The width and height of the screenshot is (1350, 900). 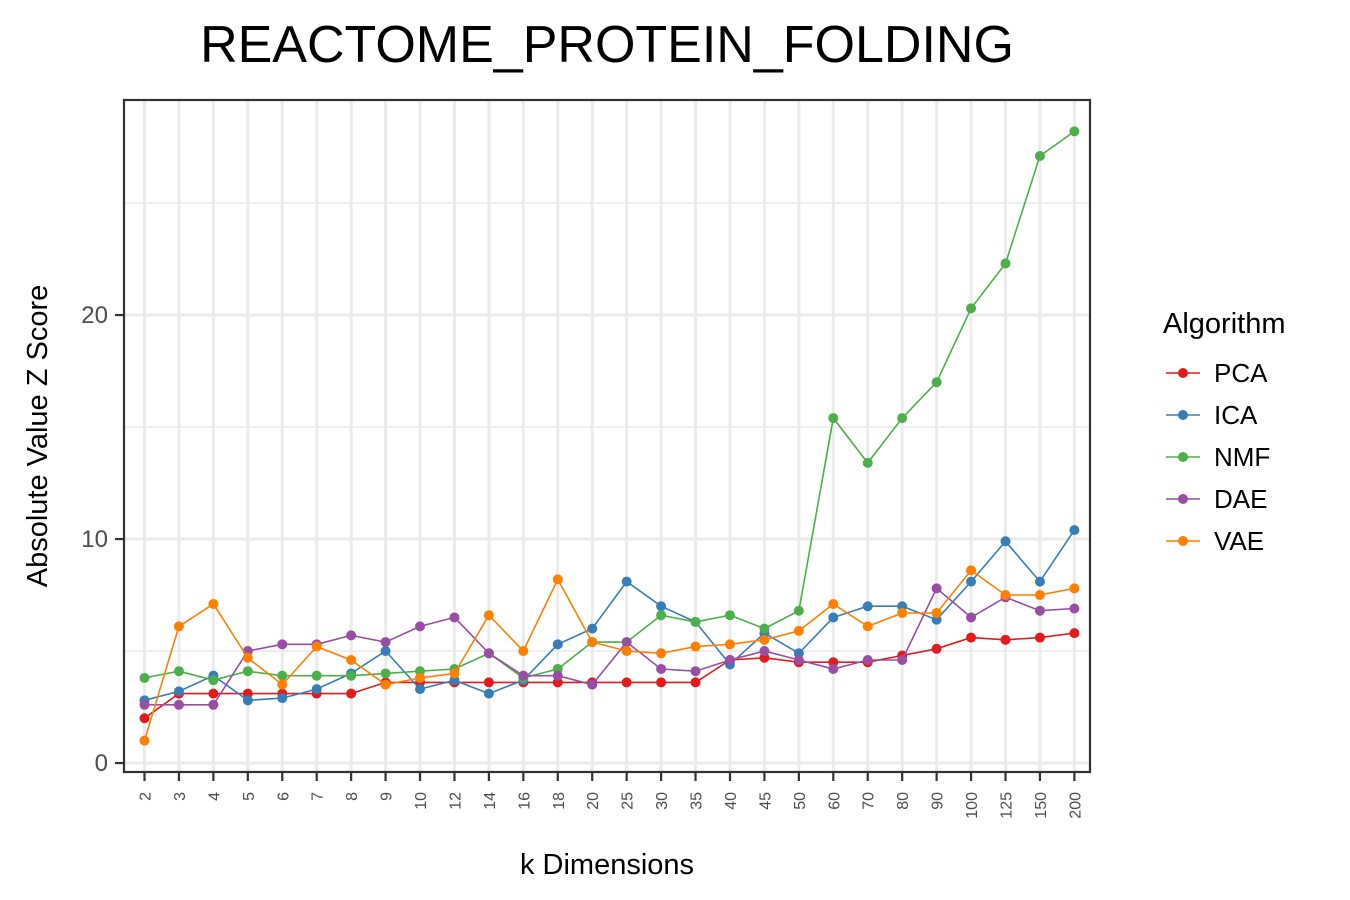 What do you see at coordinates (662, 801) in the screenshot?
I see `x-tick-label: 30` at bounding box center [662, 801].